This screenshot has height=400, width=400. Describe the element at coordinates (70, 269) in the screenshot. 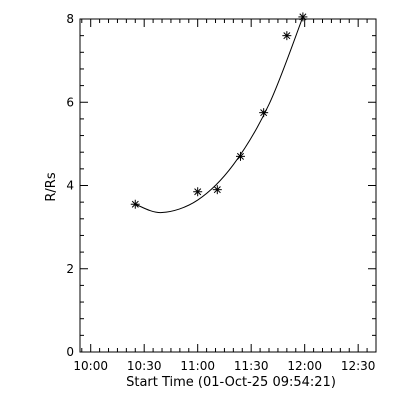

I see `y-tick-label: 2` at that location.